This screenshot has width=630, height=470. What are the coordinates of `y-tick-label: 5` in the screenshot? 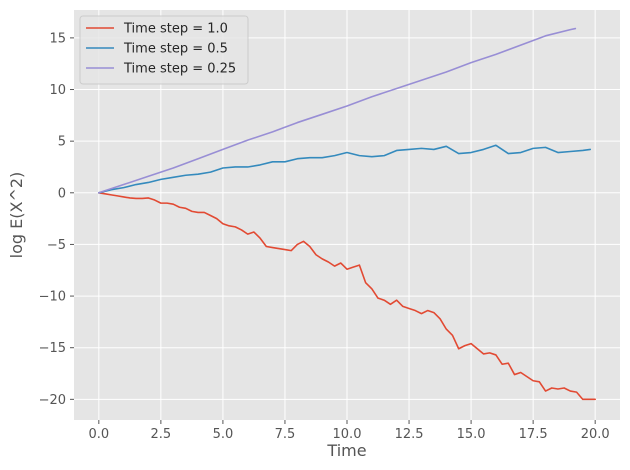 It's located at (62, 142).